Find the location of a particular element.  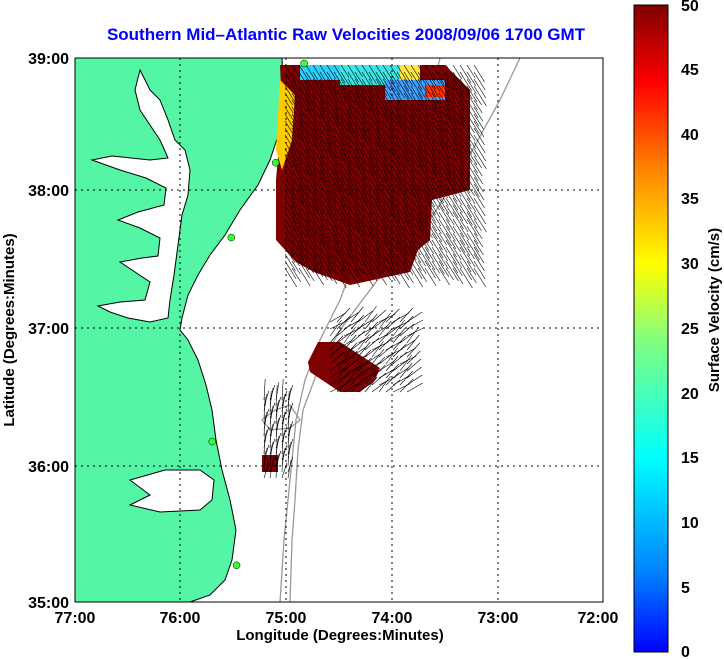

x-tick-label: 75:00 is located at coordinates (286, 618).